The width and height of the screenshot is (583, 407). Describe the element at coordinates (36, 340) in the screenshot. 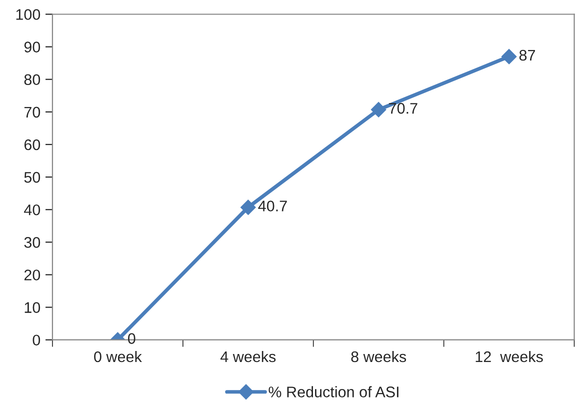

I see `y-tick-label: 0` at that location.